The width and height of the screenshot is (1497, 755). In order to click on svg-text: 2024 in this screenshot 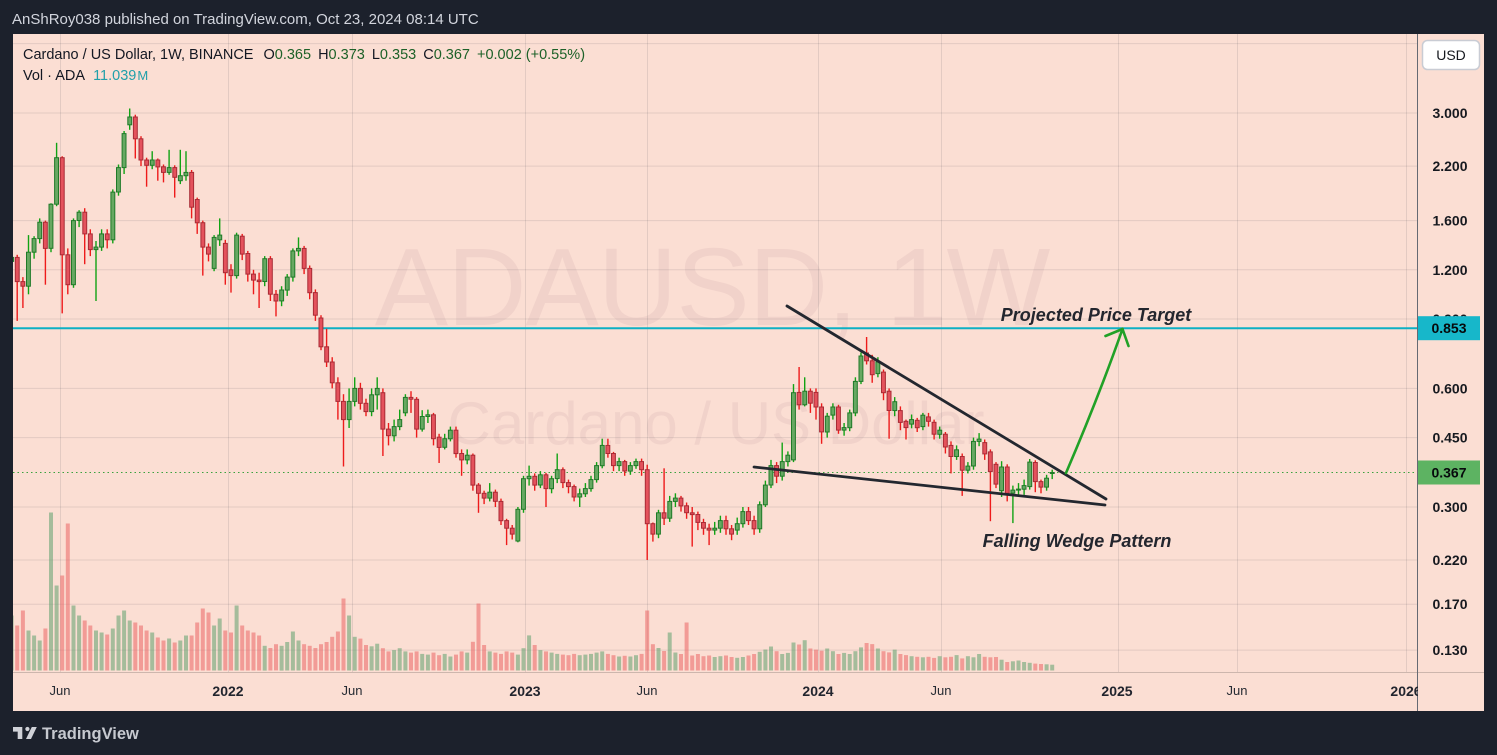, I will do `click(817, 691)`.